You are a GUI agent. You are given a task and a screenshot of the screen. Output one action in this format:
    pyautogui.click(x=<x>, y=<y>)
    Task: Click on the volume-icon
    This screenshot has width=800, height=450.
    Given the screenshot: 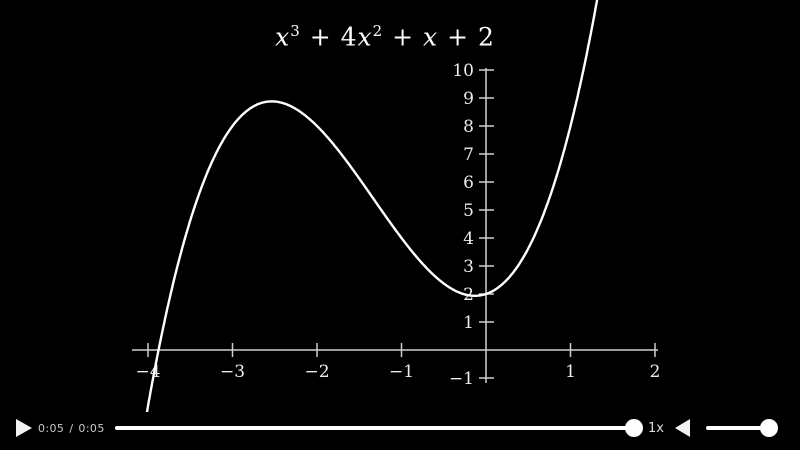 What is the action you would take?
    pyautogui.click(x=682, y=428)
    